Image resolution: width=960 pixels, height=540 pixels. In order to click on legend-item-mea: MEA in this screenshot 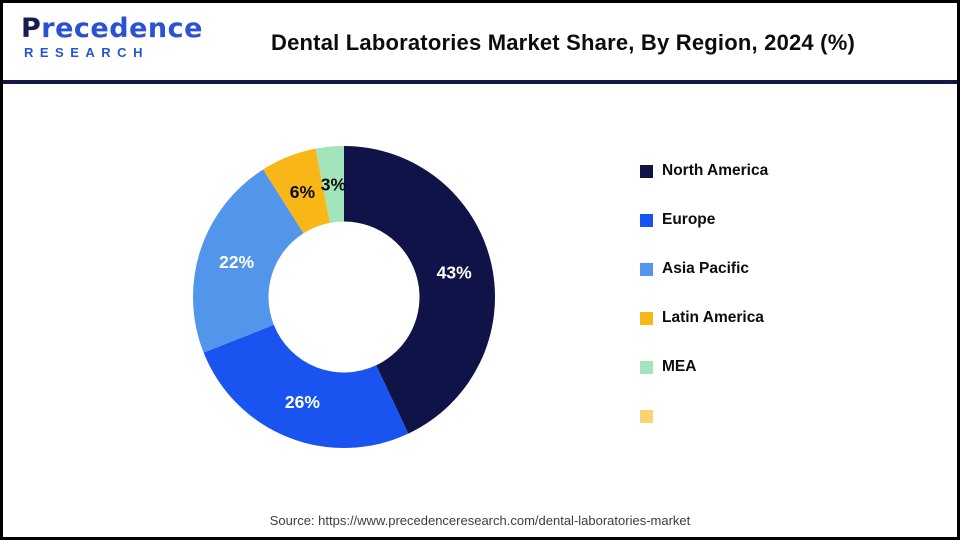, I will do `click(704, 367)`.